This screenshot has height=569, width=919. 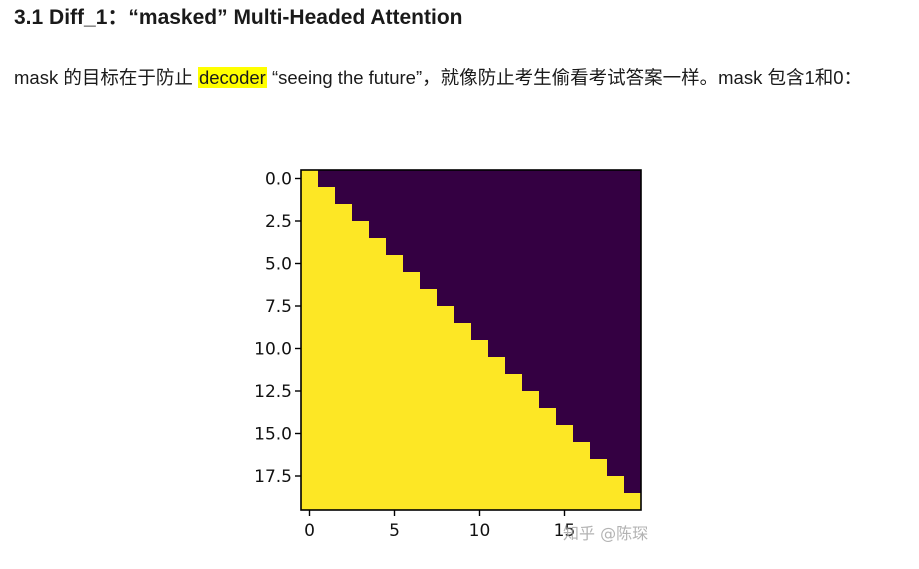 I want to click on x-tick-label: 15, so click(x=565, y=531).